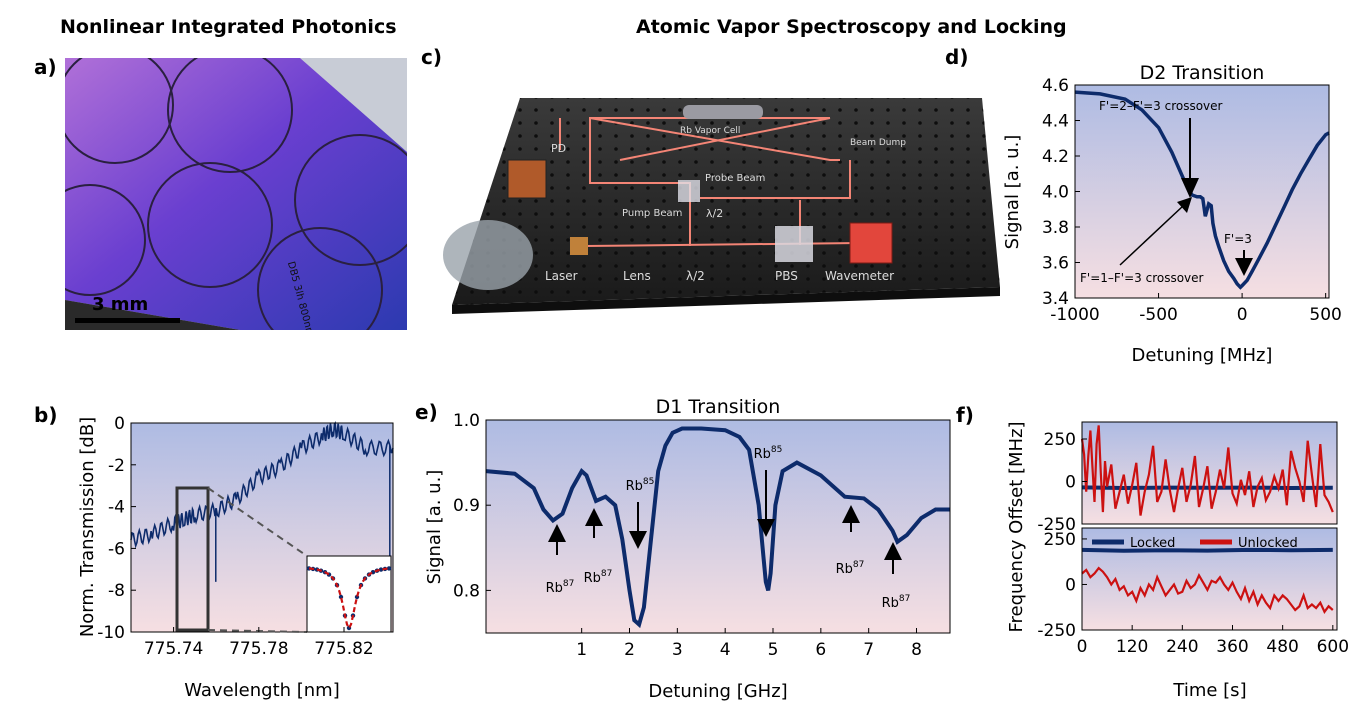 The width and height of the screenshot is (1368, 715). I want to click on panel-letter-f: f), so click(965, 415).